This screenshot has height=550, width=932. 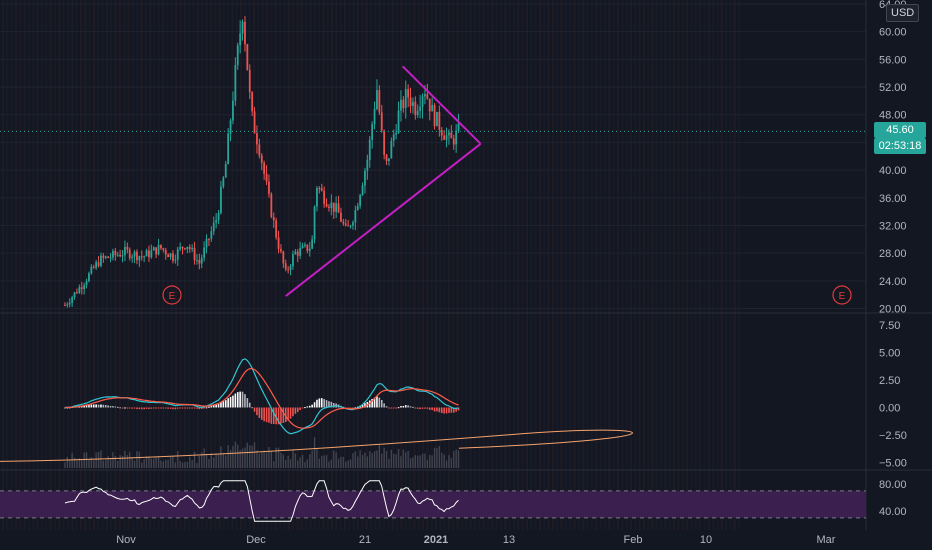 I want to click on price-axis-tick: 60.00, so click(x=893, y=33).